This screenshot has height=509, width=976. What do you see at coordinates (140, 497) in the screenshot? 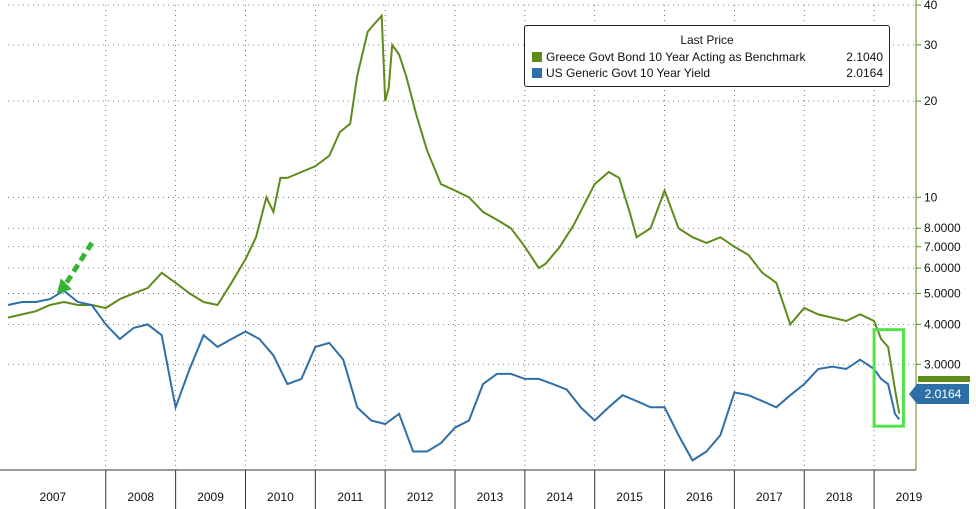
I see `x-tick-label: 2008` at bounding box center [140, 497].